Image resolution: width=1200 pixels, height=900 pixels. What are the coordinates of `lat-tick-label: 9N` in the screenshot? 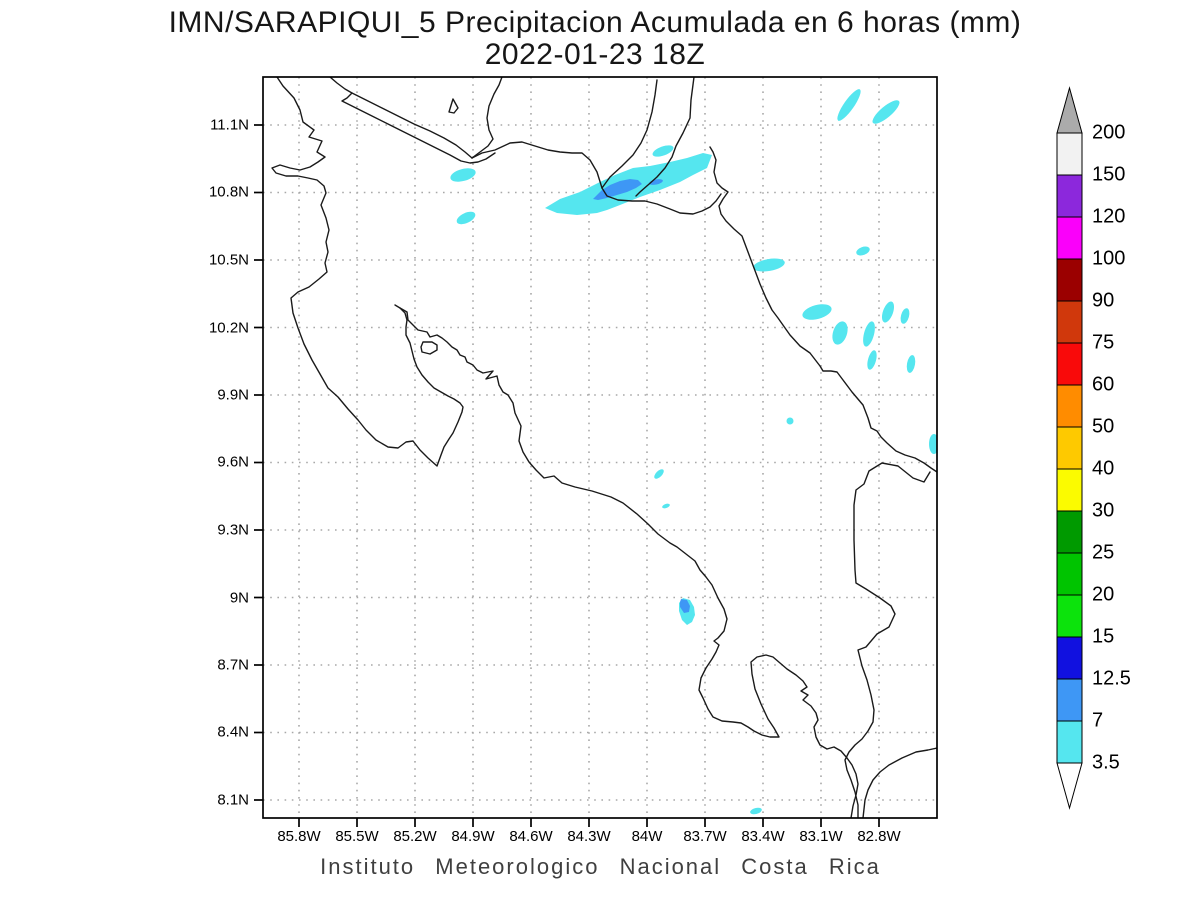 It's located at (239, 598).